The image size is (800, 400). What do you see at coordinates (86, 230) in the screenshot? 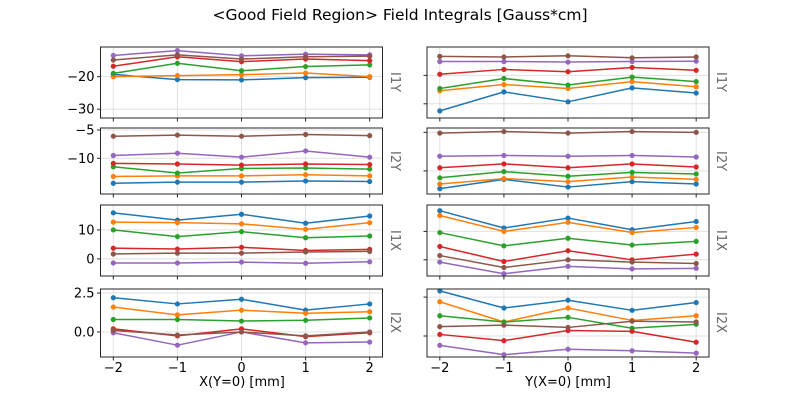
I see `y-tick-label: 10` at bounding box center [86, 230].